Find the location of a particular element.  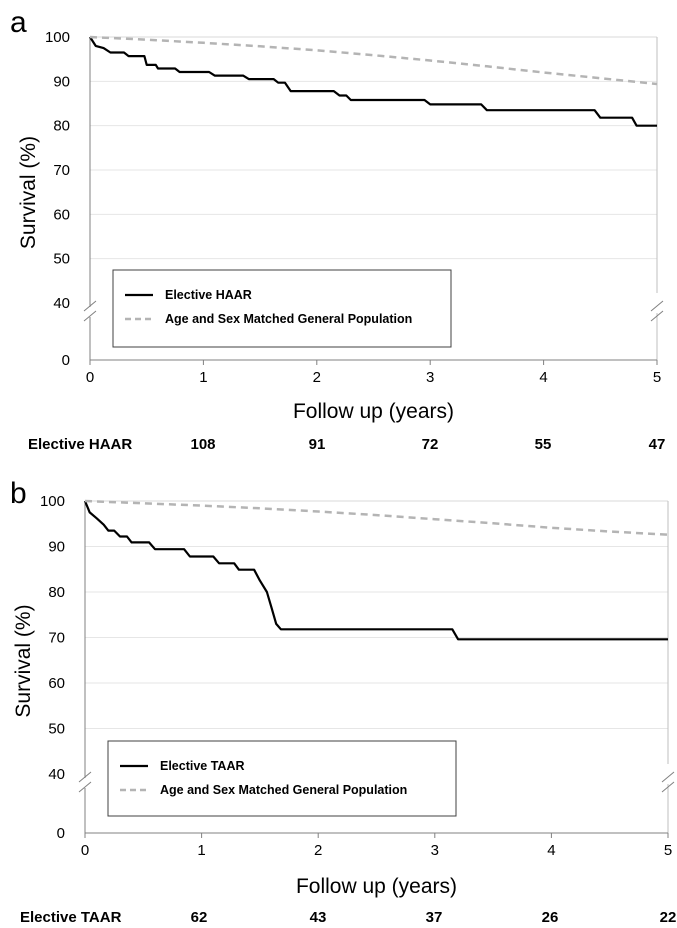

panel-label: a is located at coordinates (18, 22).